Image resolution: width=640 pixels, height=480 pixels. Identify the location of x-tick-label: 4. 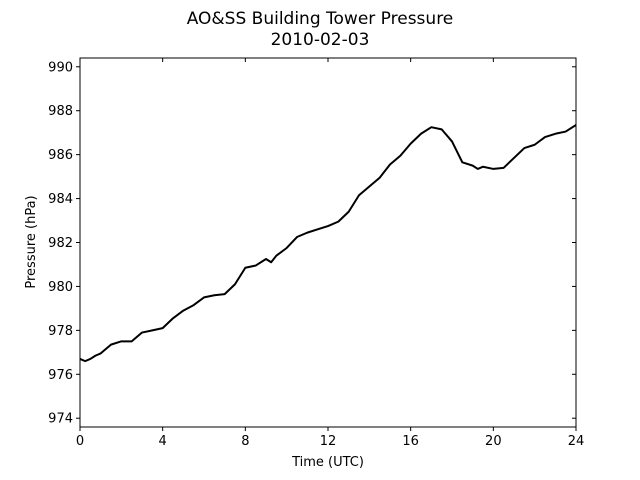
(163, 441).